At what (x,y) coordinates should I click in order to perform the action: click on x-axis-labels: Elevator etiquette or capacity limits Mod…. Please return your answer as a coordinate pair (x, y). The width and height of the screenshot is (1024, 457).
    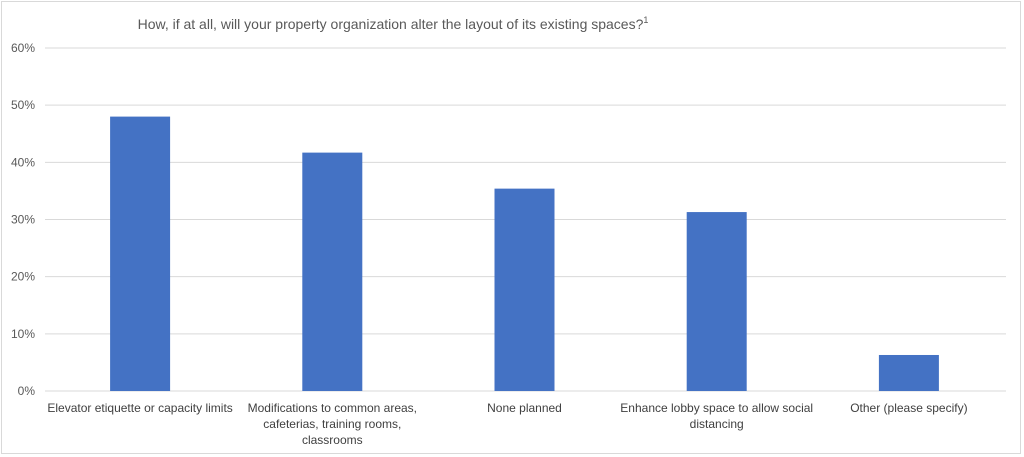
    Looking at the image, I should click on (507, 424).